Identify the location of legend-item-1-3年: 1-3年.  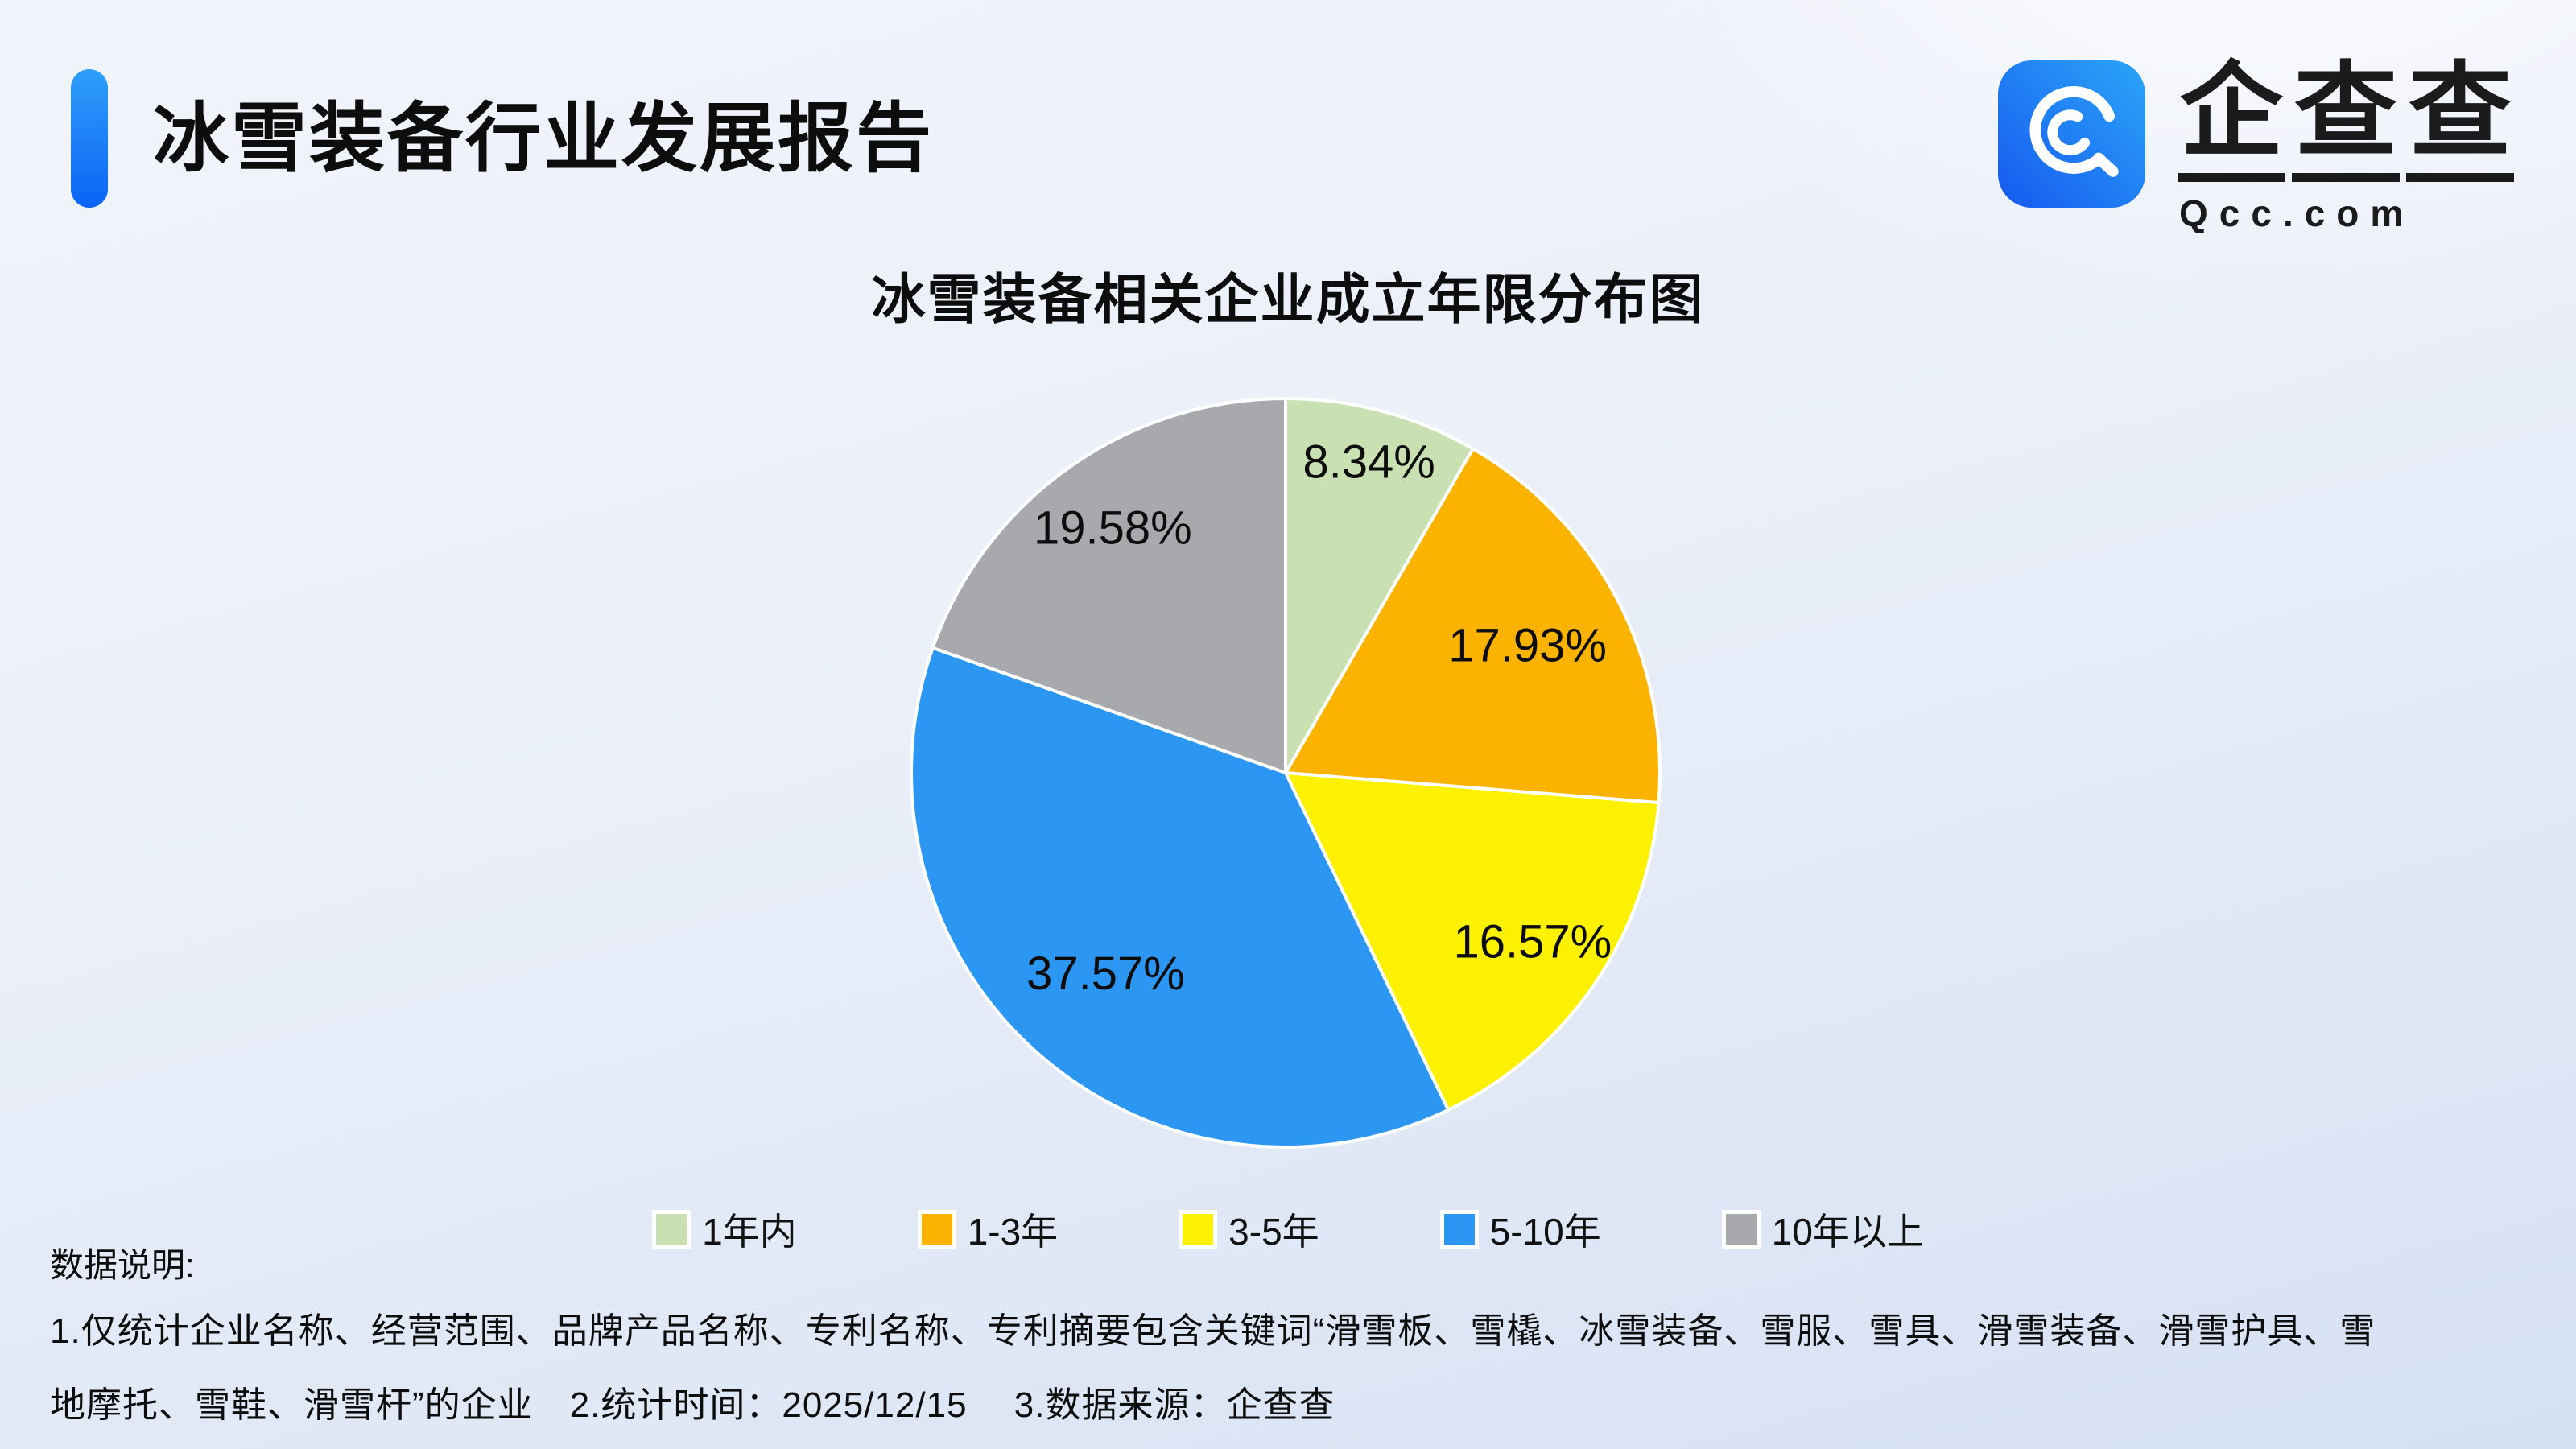
(988, 1229).